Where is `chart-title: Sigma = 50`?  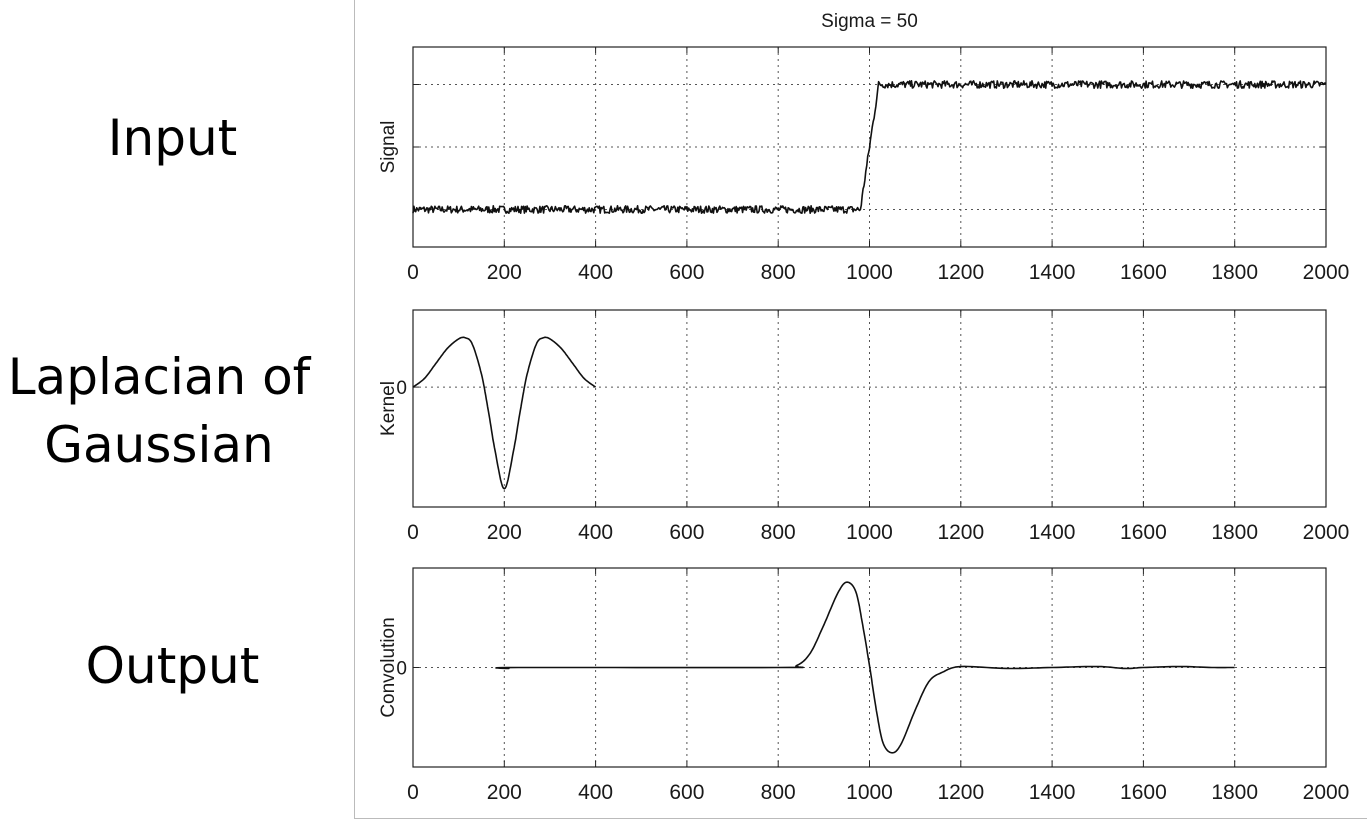 chart-title: Sigma = 50 is located at coordinates (869, 21).